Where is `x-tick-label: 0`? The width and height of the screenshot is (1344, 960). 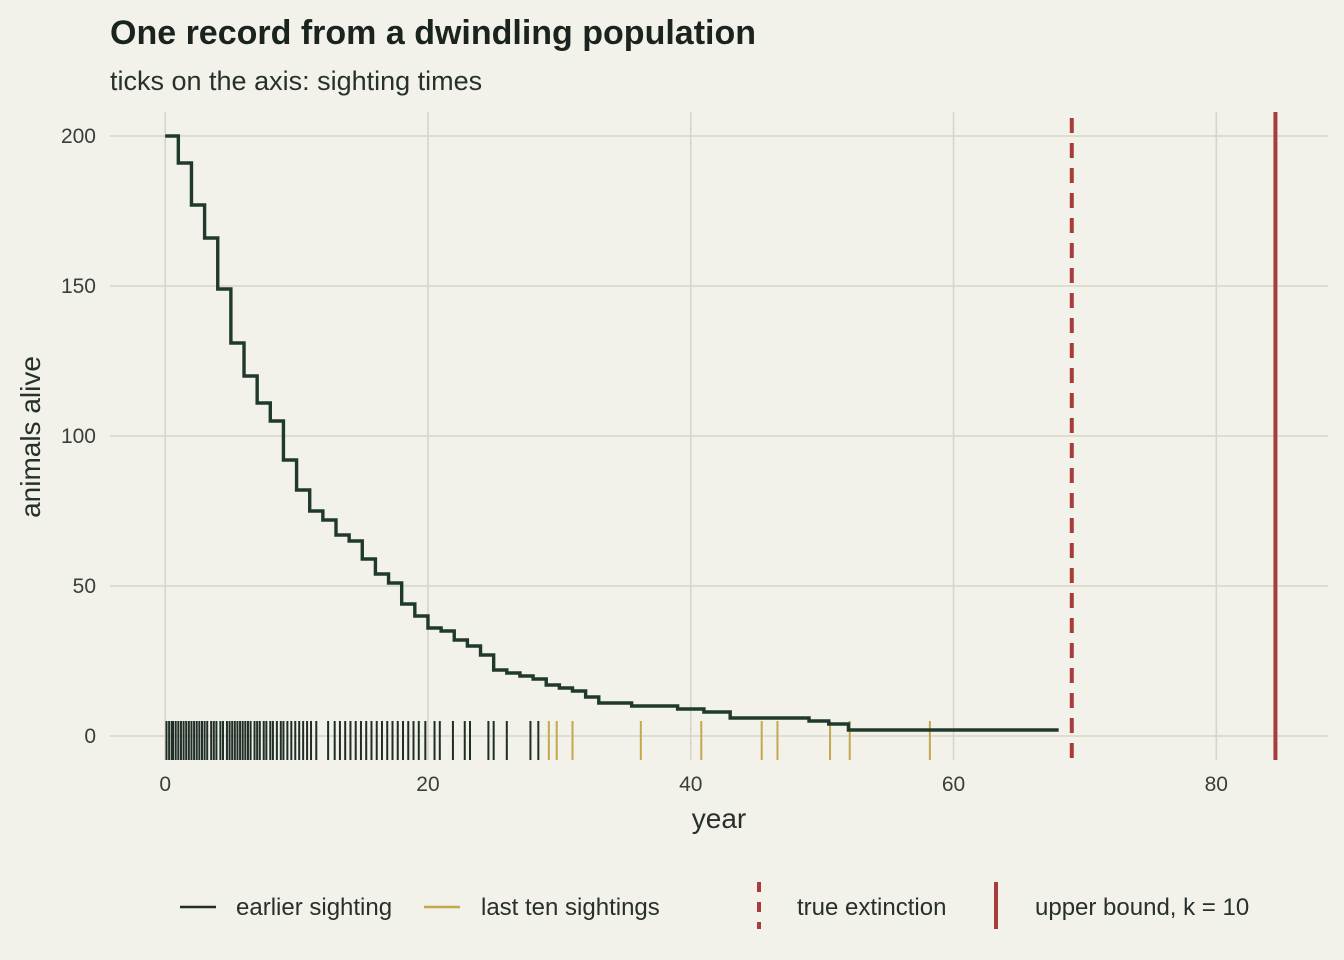 x-tick-label: 0 is located at coordinates (165, 784).